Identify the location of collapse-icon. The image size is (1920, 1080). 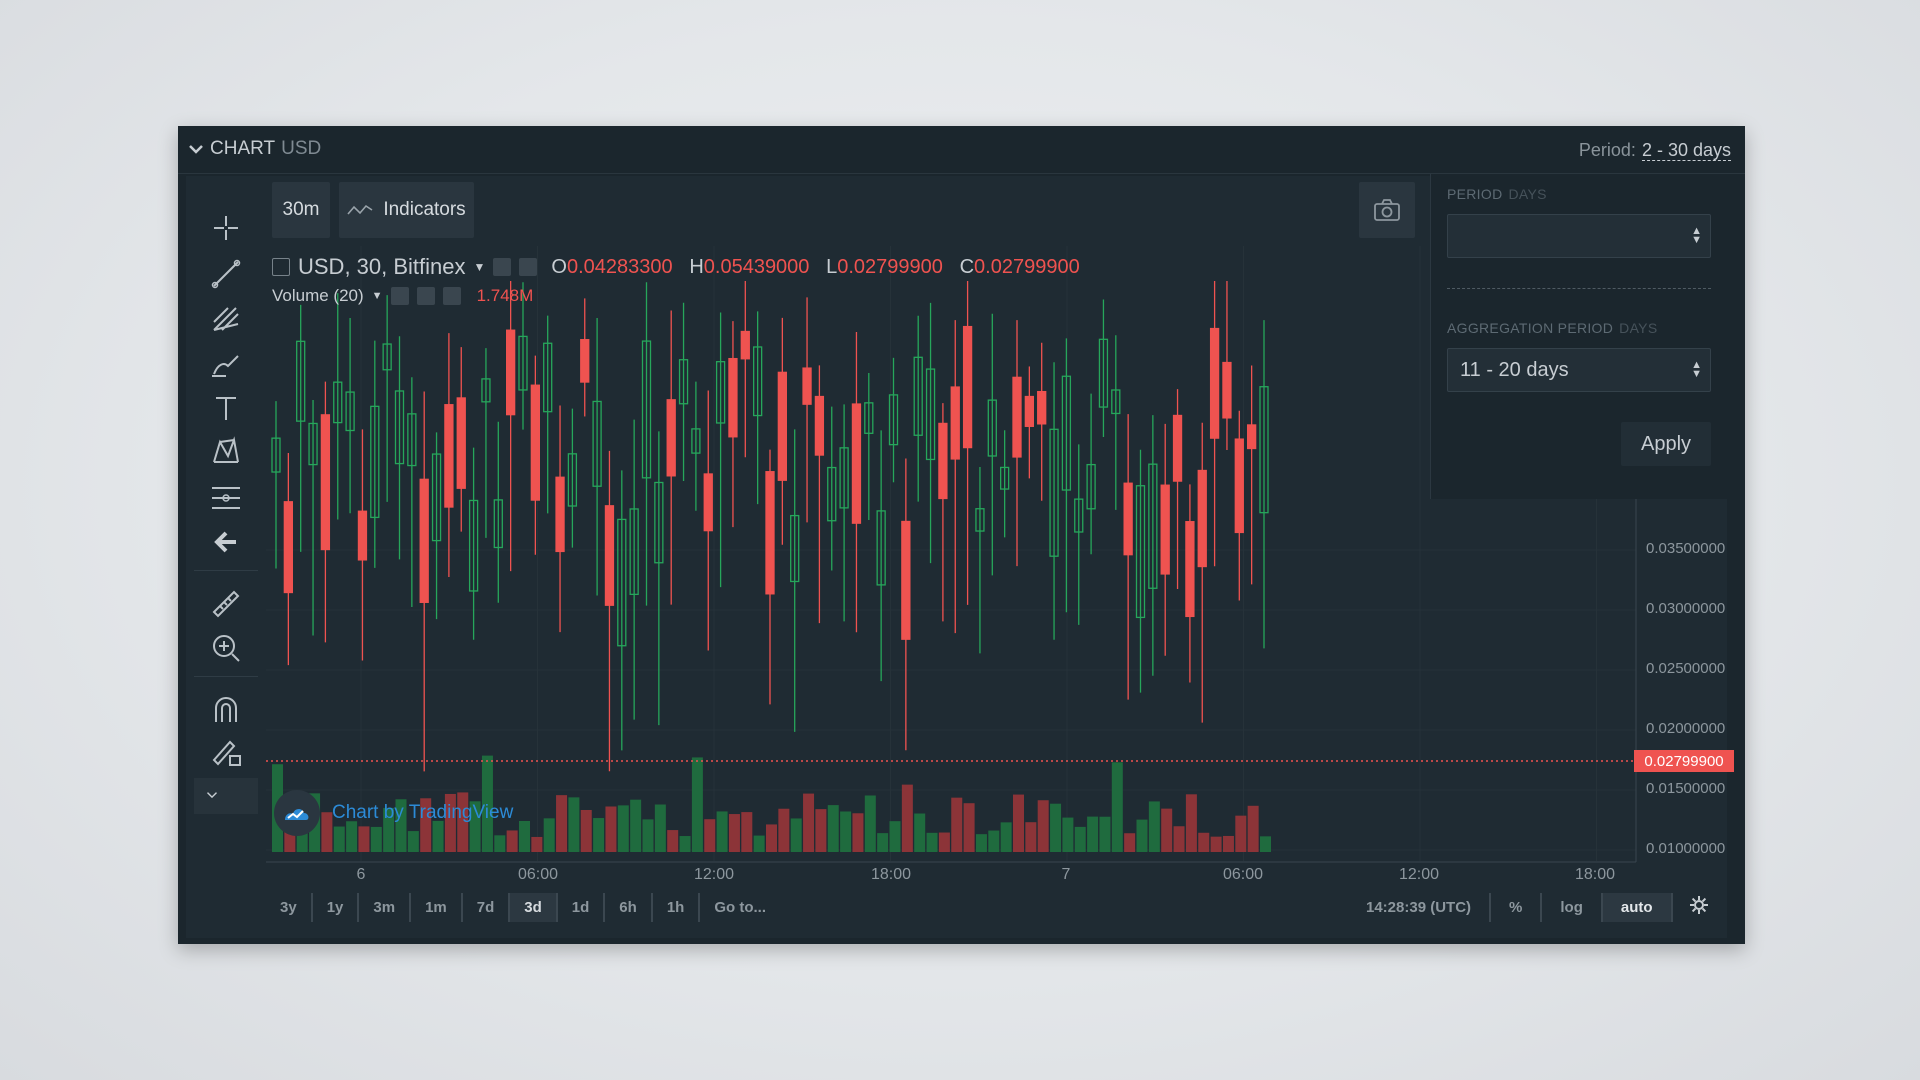
(226, 796).